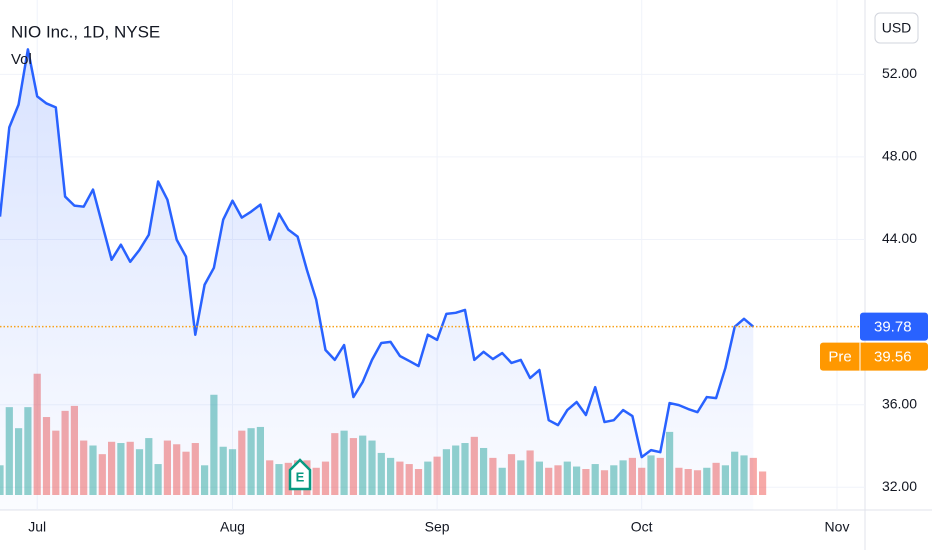 Image resolution: width=932 pixels, height=555 pixels. Describe the element at coordinates (899, 486) in the screenshot. I see `y-tick-label: 32.00` at that location.